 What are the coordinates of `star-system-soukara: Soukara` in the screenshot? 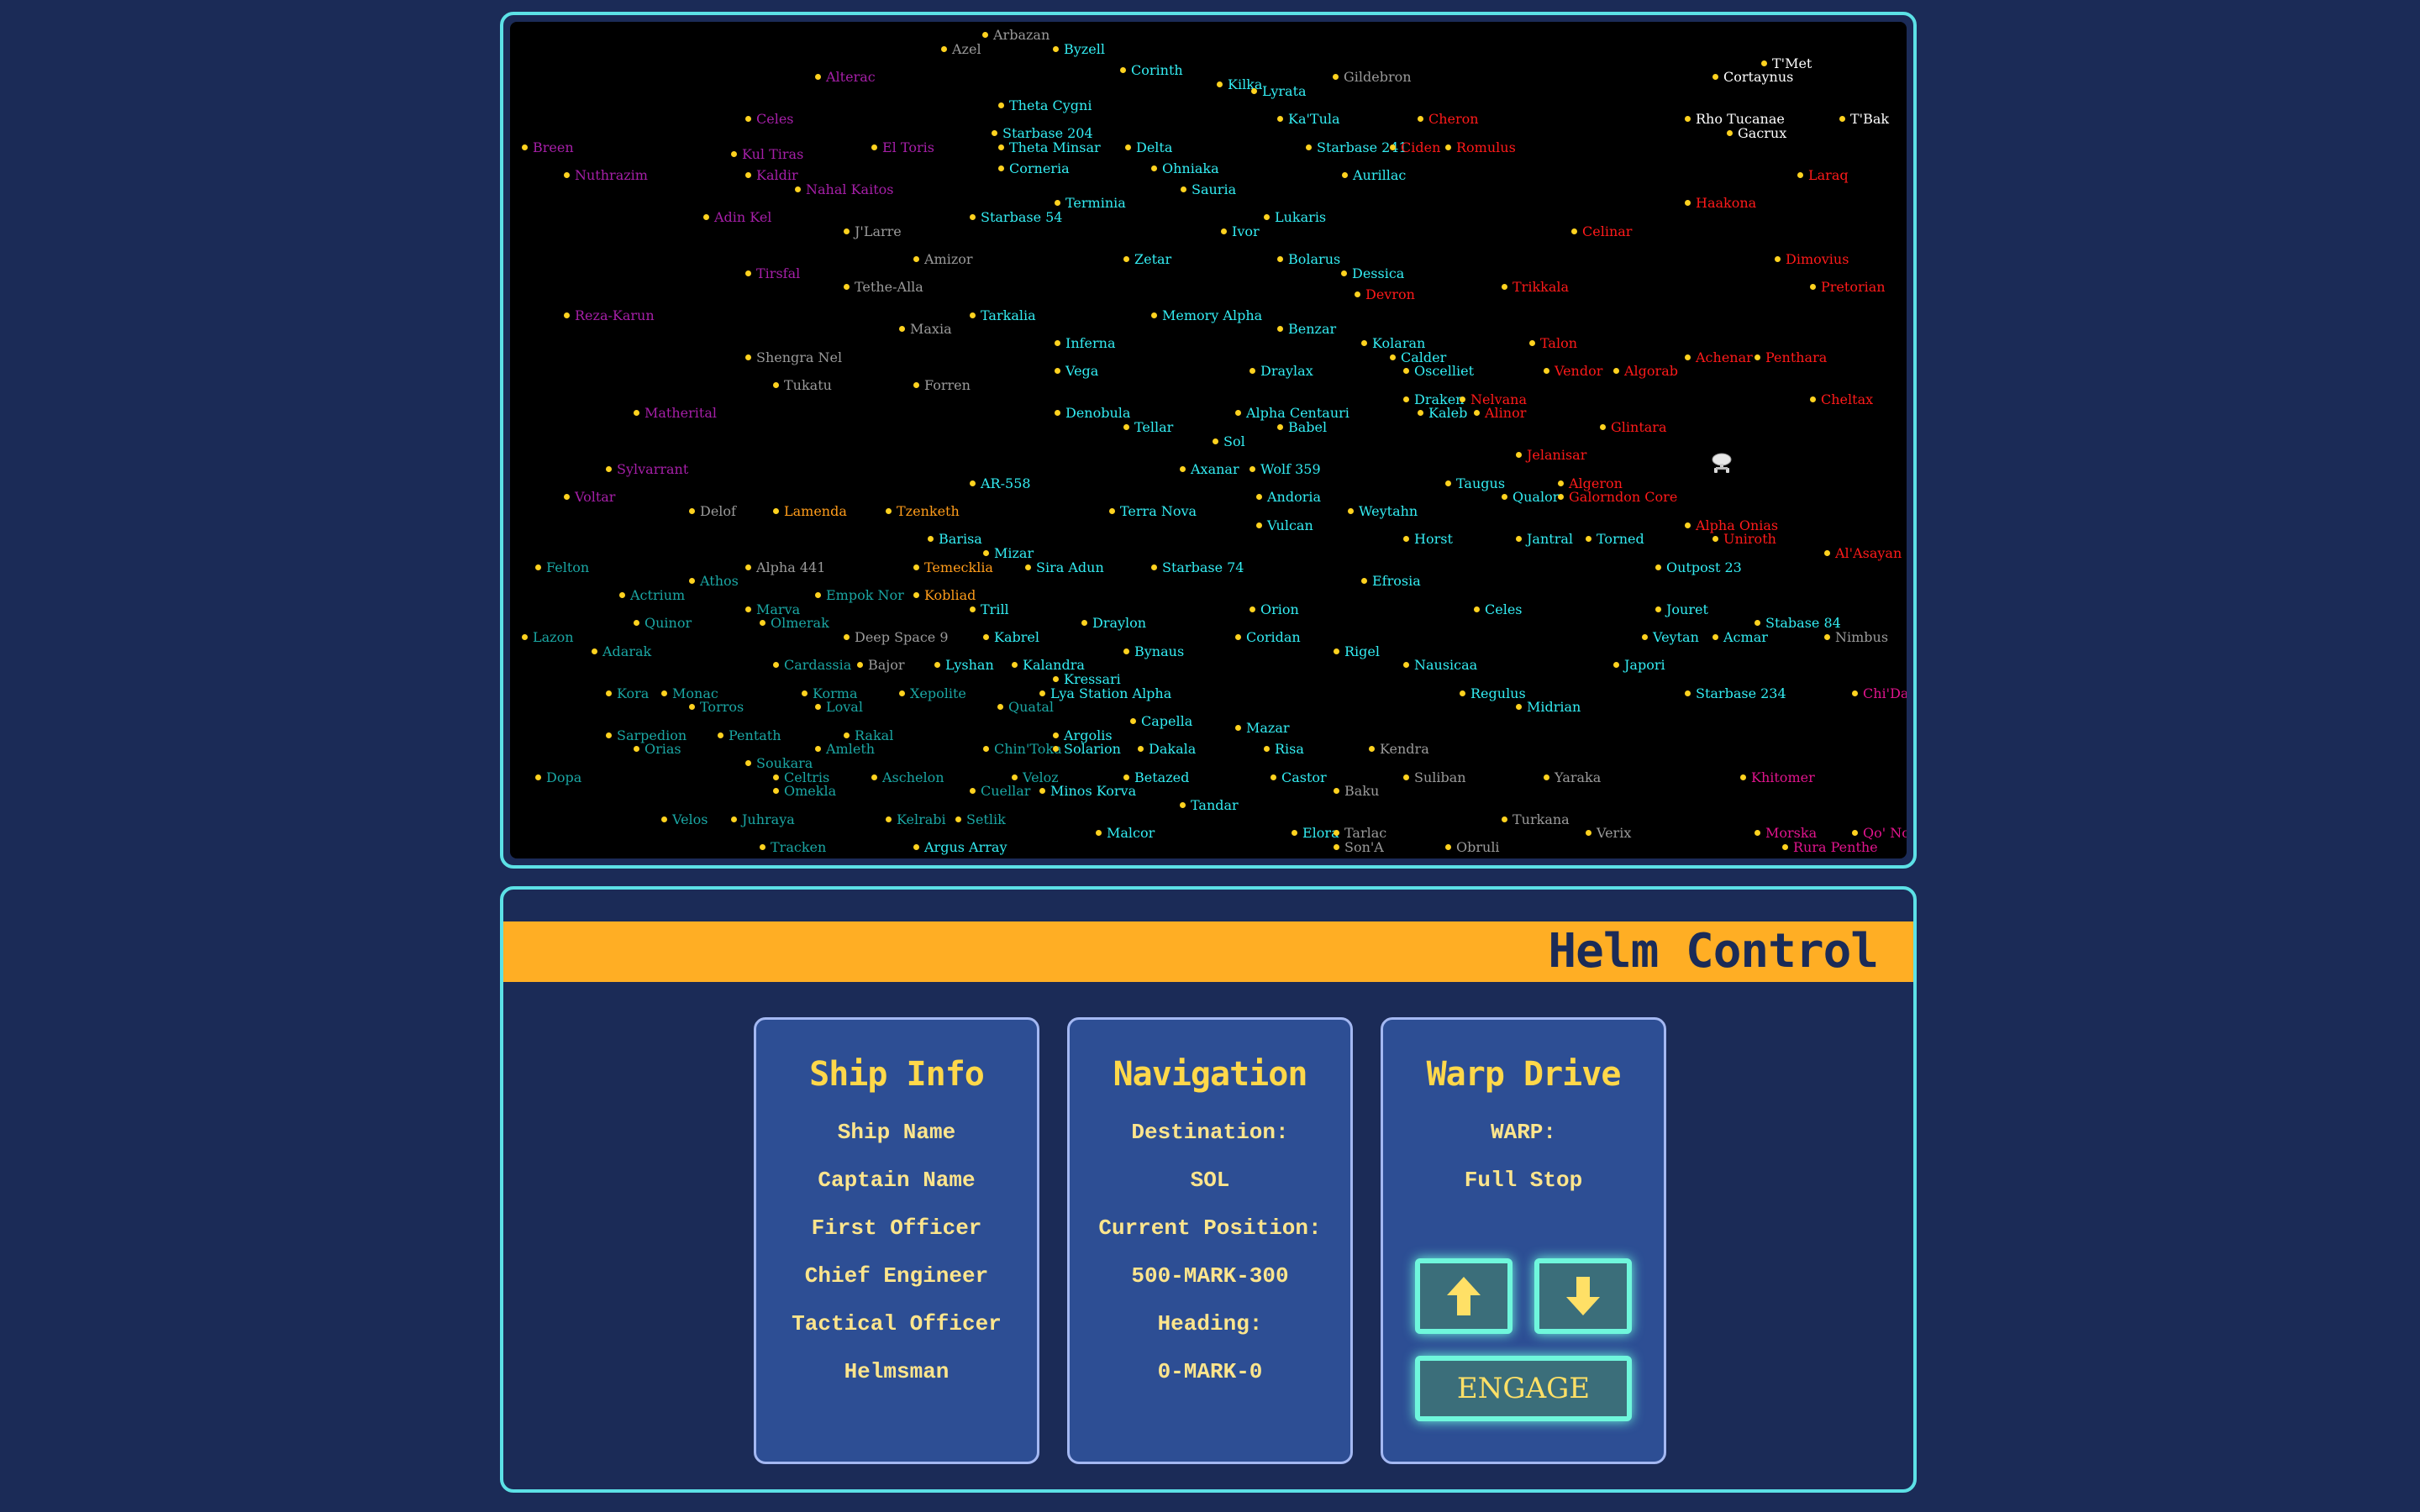 It's located at (779, 763).